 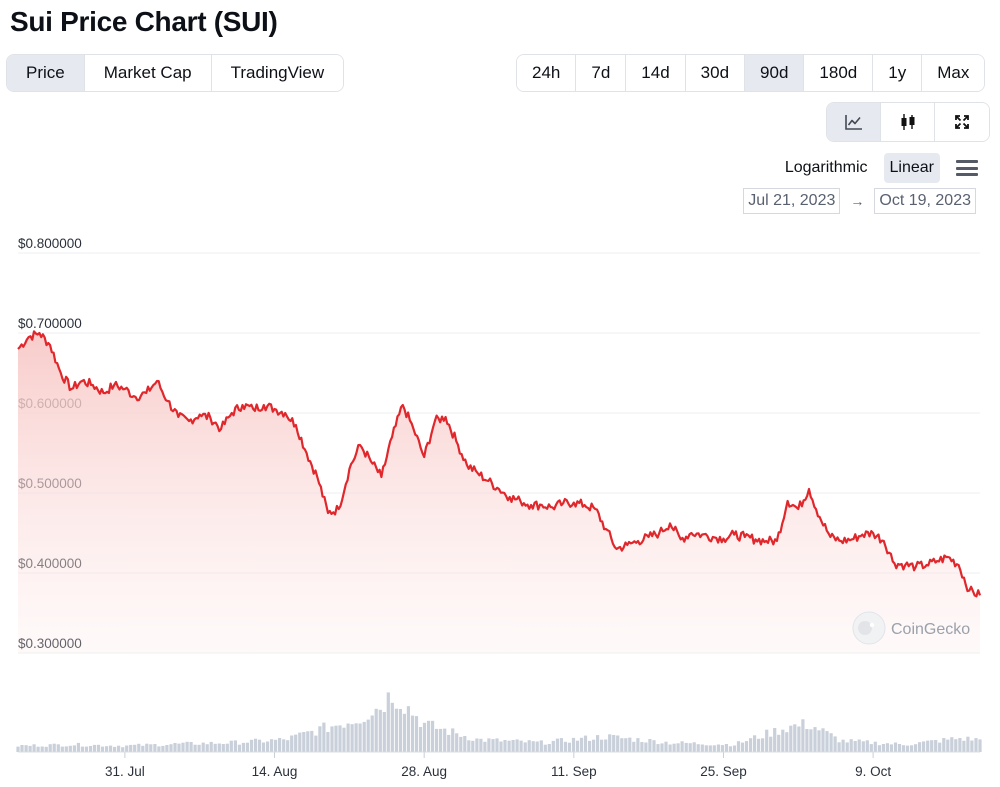 What do you see at coordinates (857, 201) in the screenshot?
I see `arrow-right-icon: →` at bounding box center [857, 201].